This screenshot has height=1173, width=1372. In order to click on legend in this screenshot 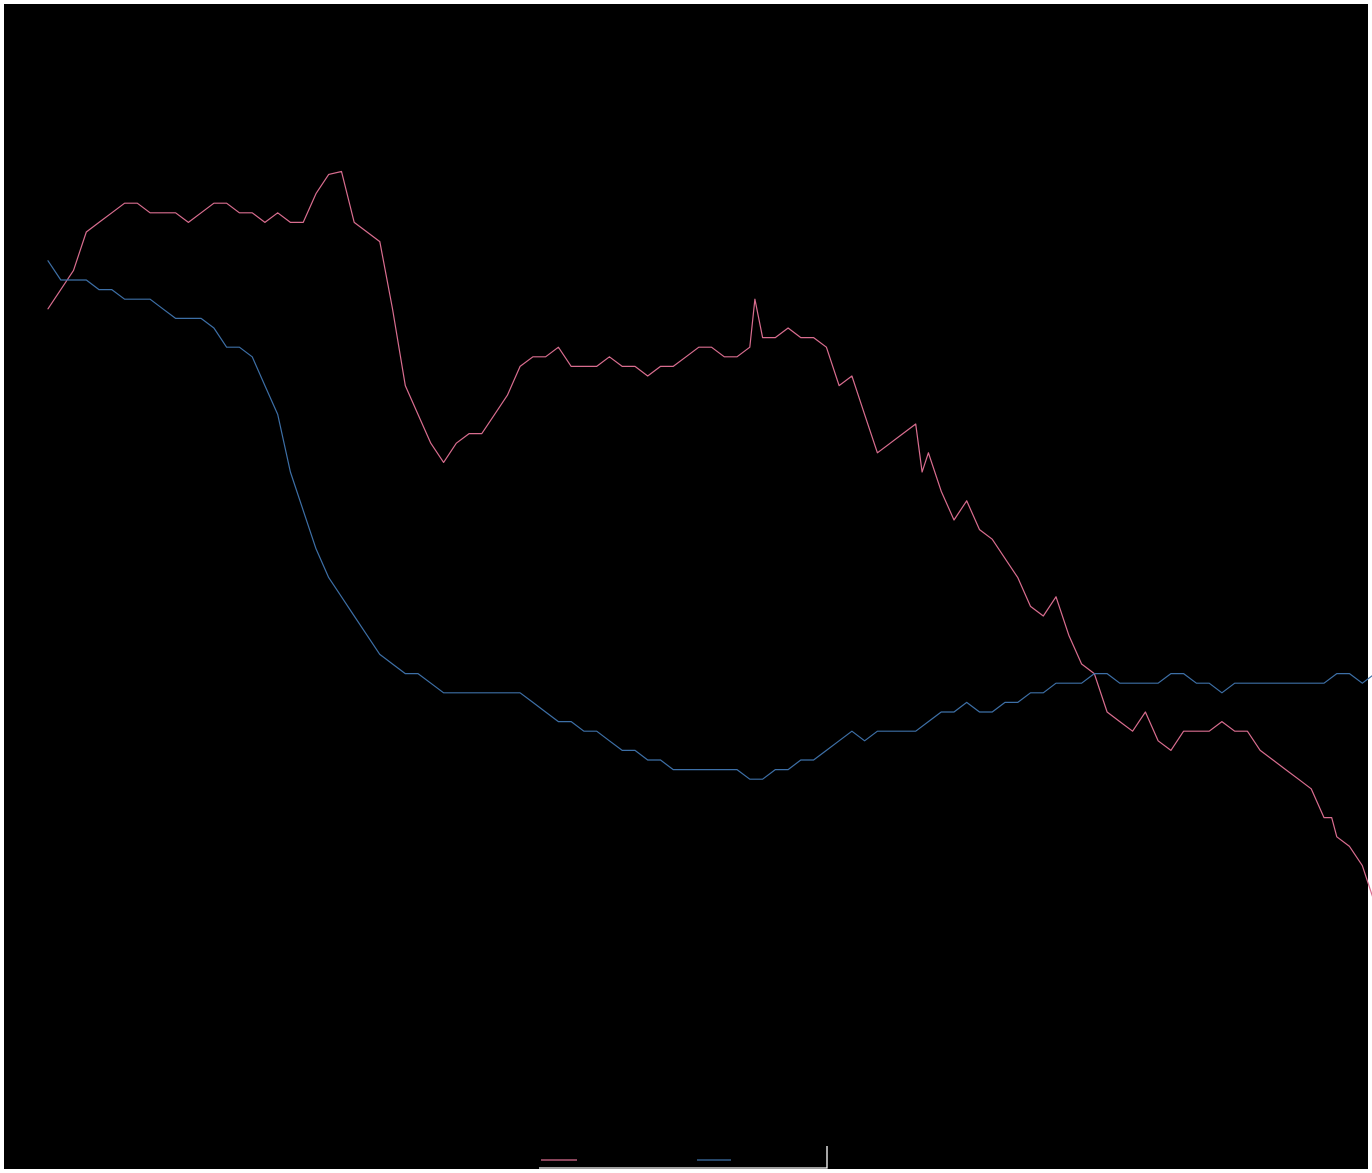, I will do `click(683, 1157)`.